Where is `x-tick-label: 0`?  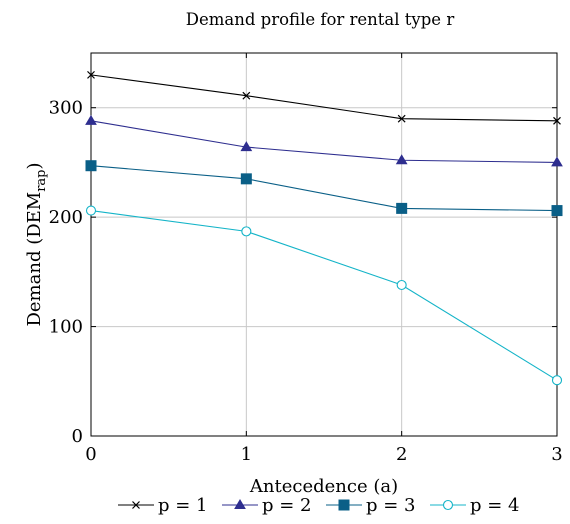 x-tick-label: 0 is located at coordinates (90, 454).